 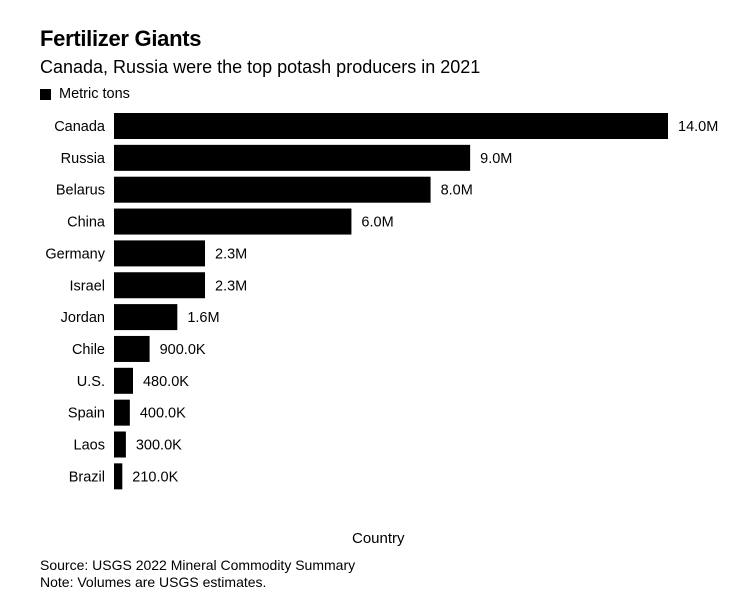 What do you see at coordinates (183, 350) in the screenshot?
I see `data-label-chile: 900.0K` at bounding box center [183, 350].